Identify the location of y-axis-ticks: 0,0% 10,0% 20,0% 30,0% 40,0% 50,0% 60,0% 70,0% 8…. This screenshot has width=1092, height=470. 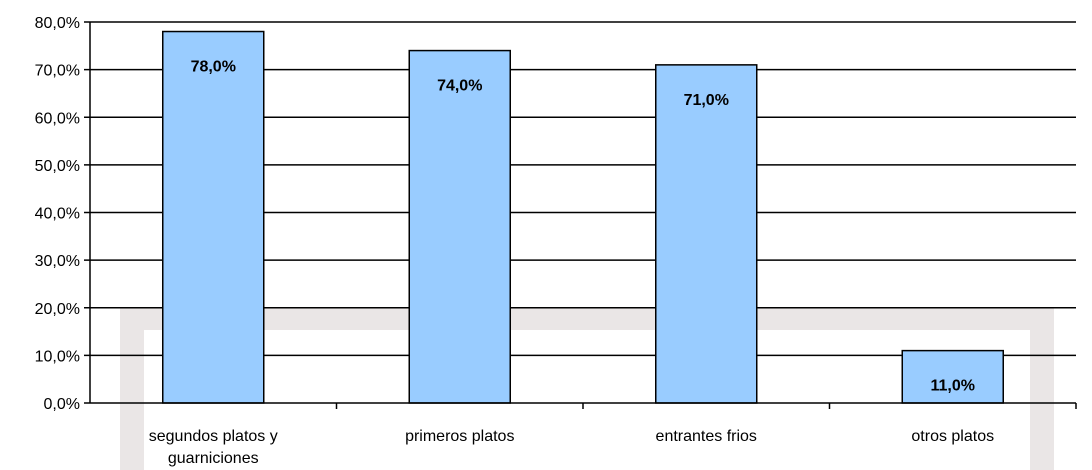
(62, 214).